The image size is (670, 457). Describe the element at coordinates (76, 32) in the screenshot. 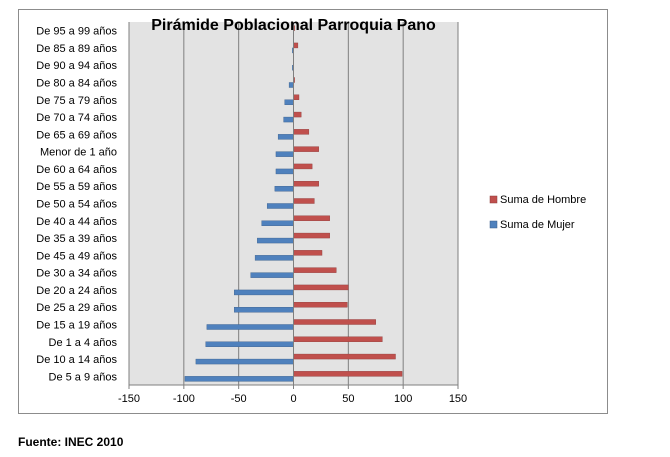

I see `category-label: De 95 a 99 años` at that location.